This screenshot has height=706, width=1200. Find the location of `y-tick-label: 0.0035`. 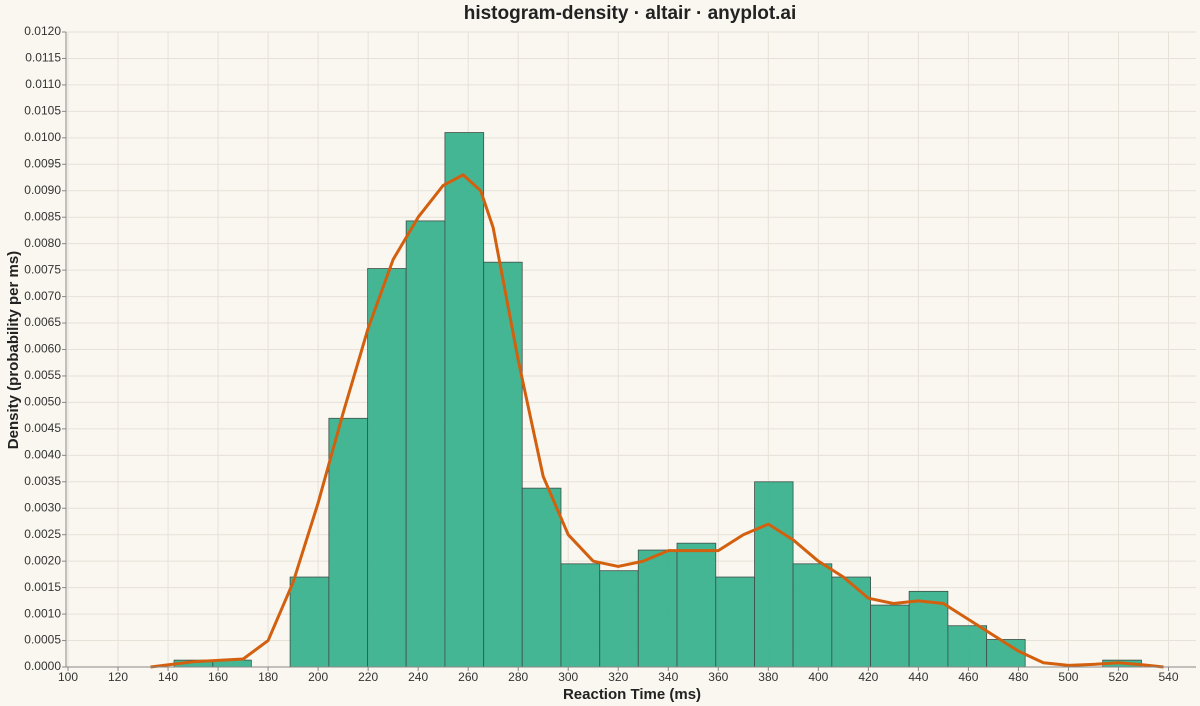

y-tick-label: 0.0035 is located at coordinates (42, 481).